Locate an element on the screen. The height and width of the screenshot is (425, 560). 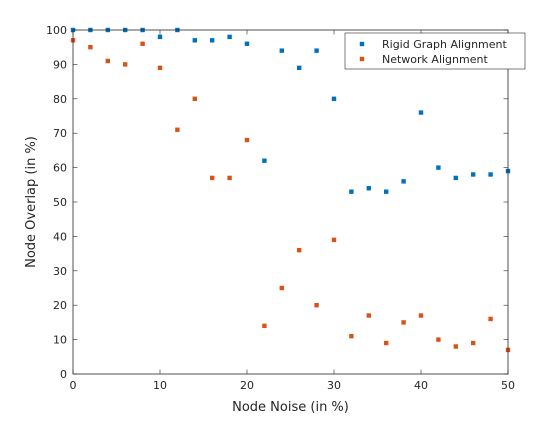
y-tick-label: 90 is located at coordinates (60, 64).